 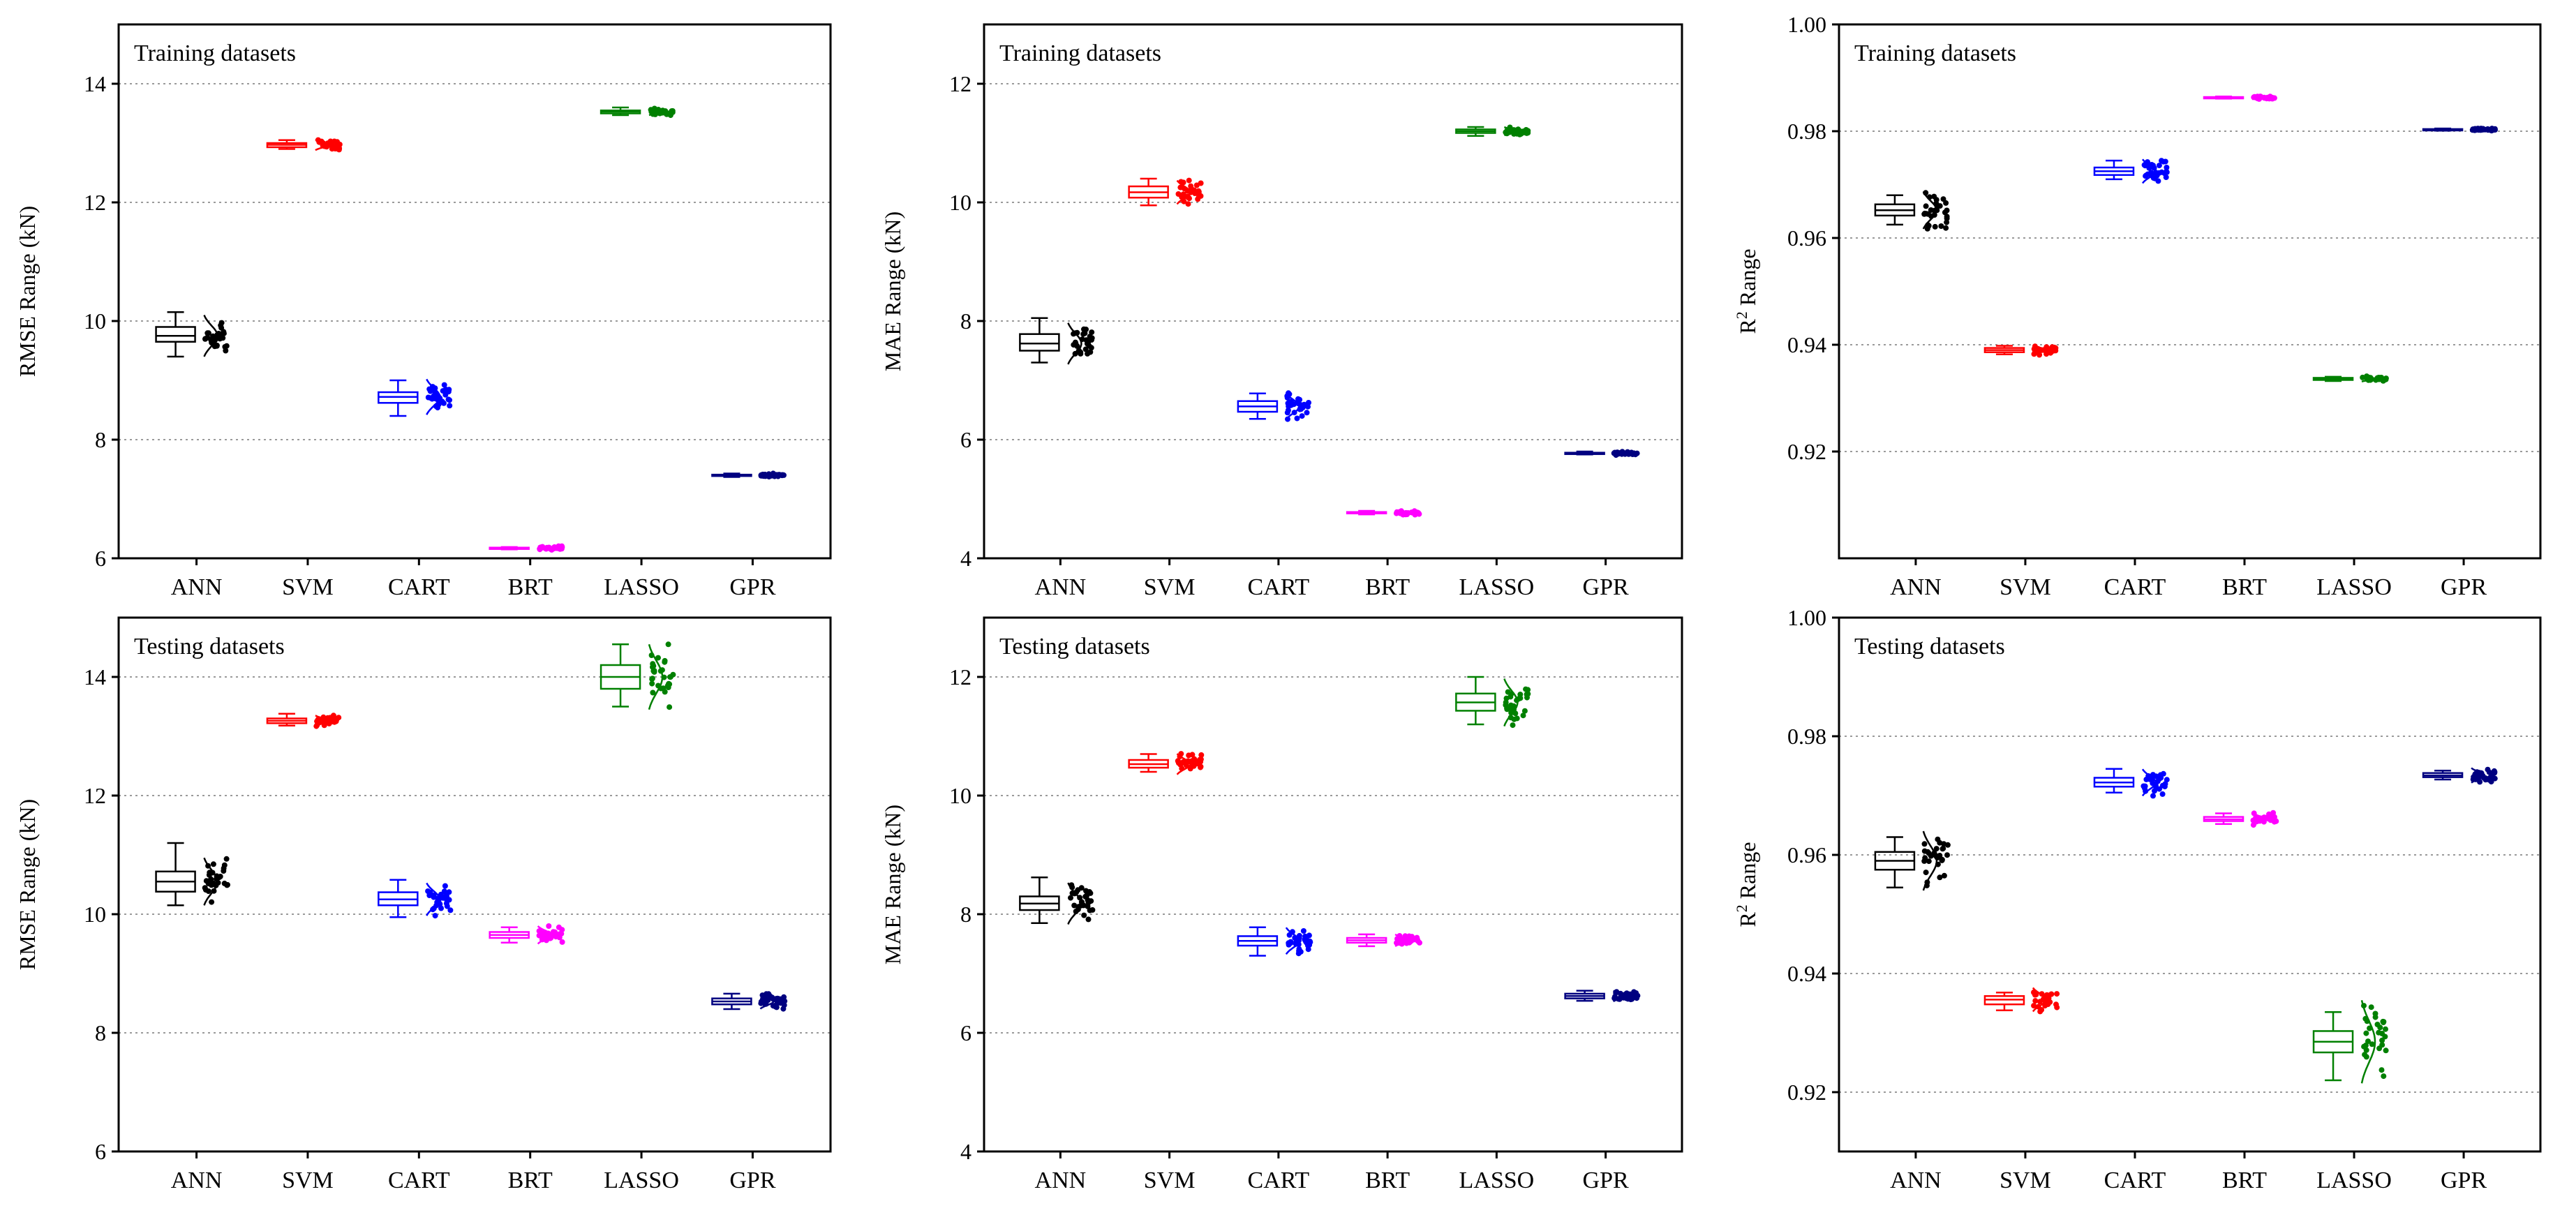 What do you see at coordinates (1912, 395) in the screenshot?
I see `series-ann: ANN` at bounding box center [1912, 395].